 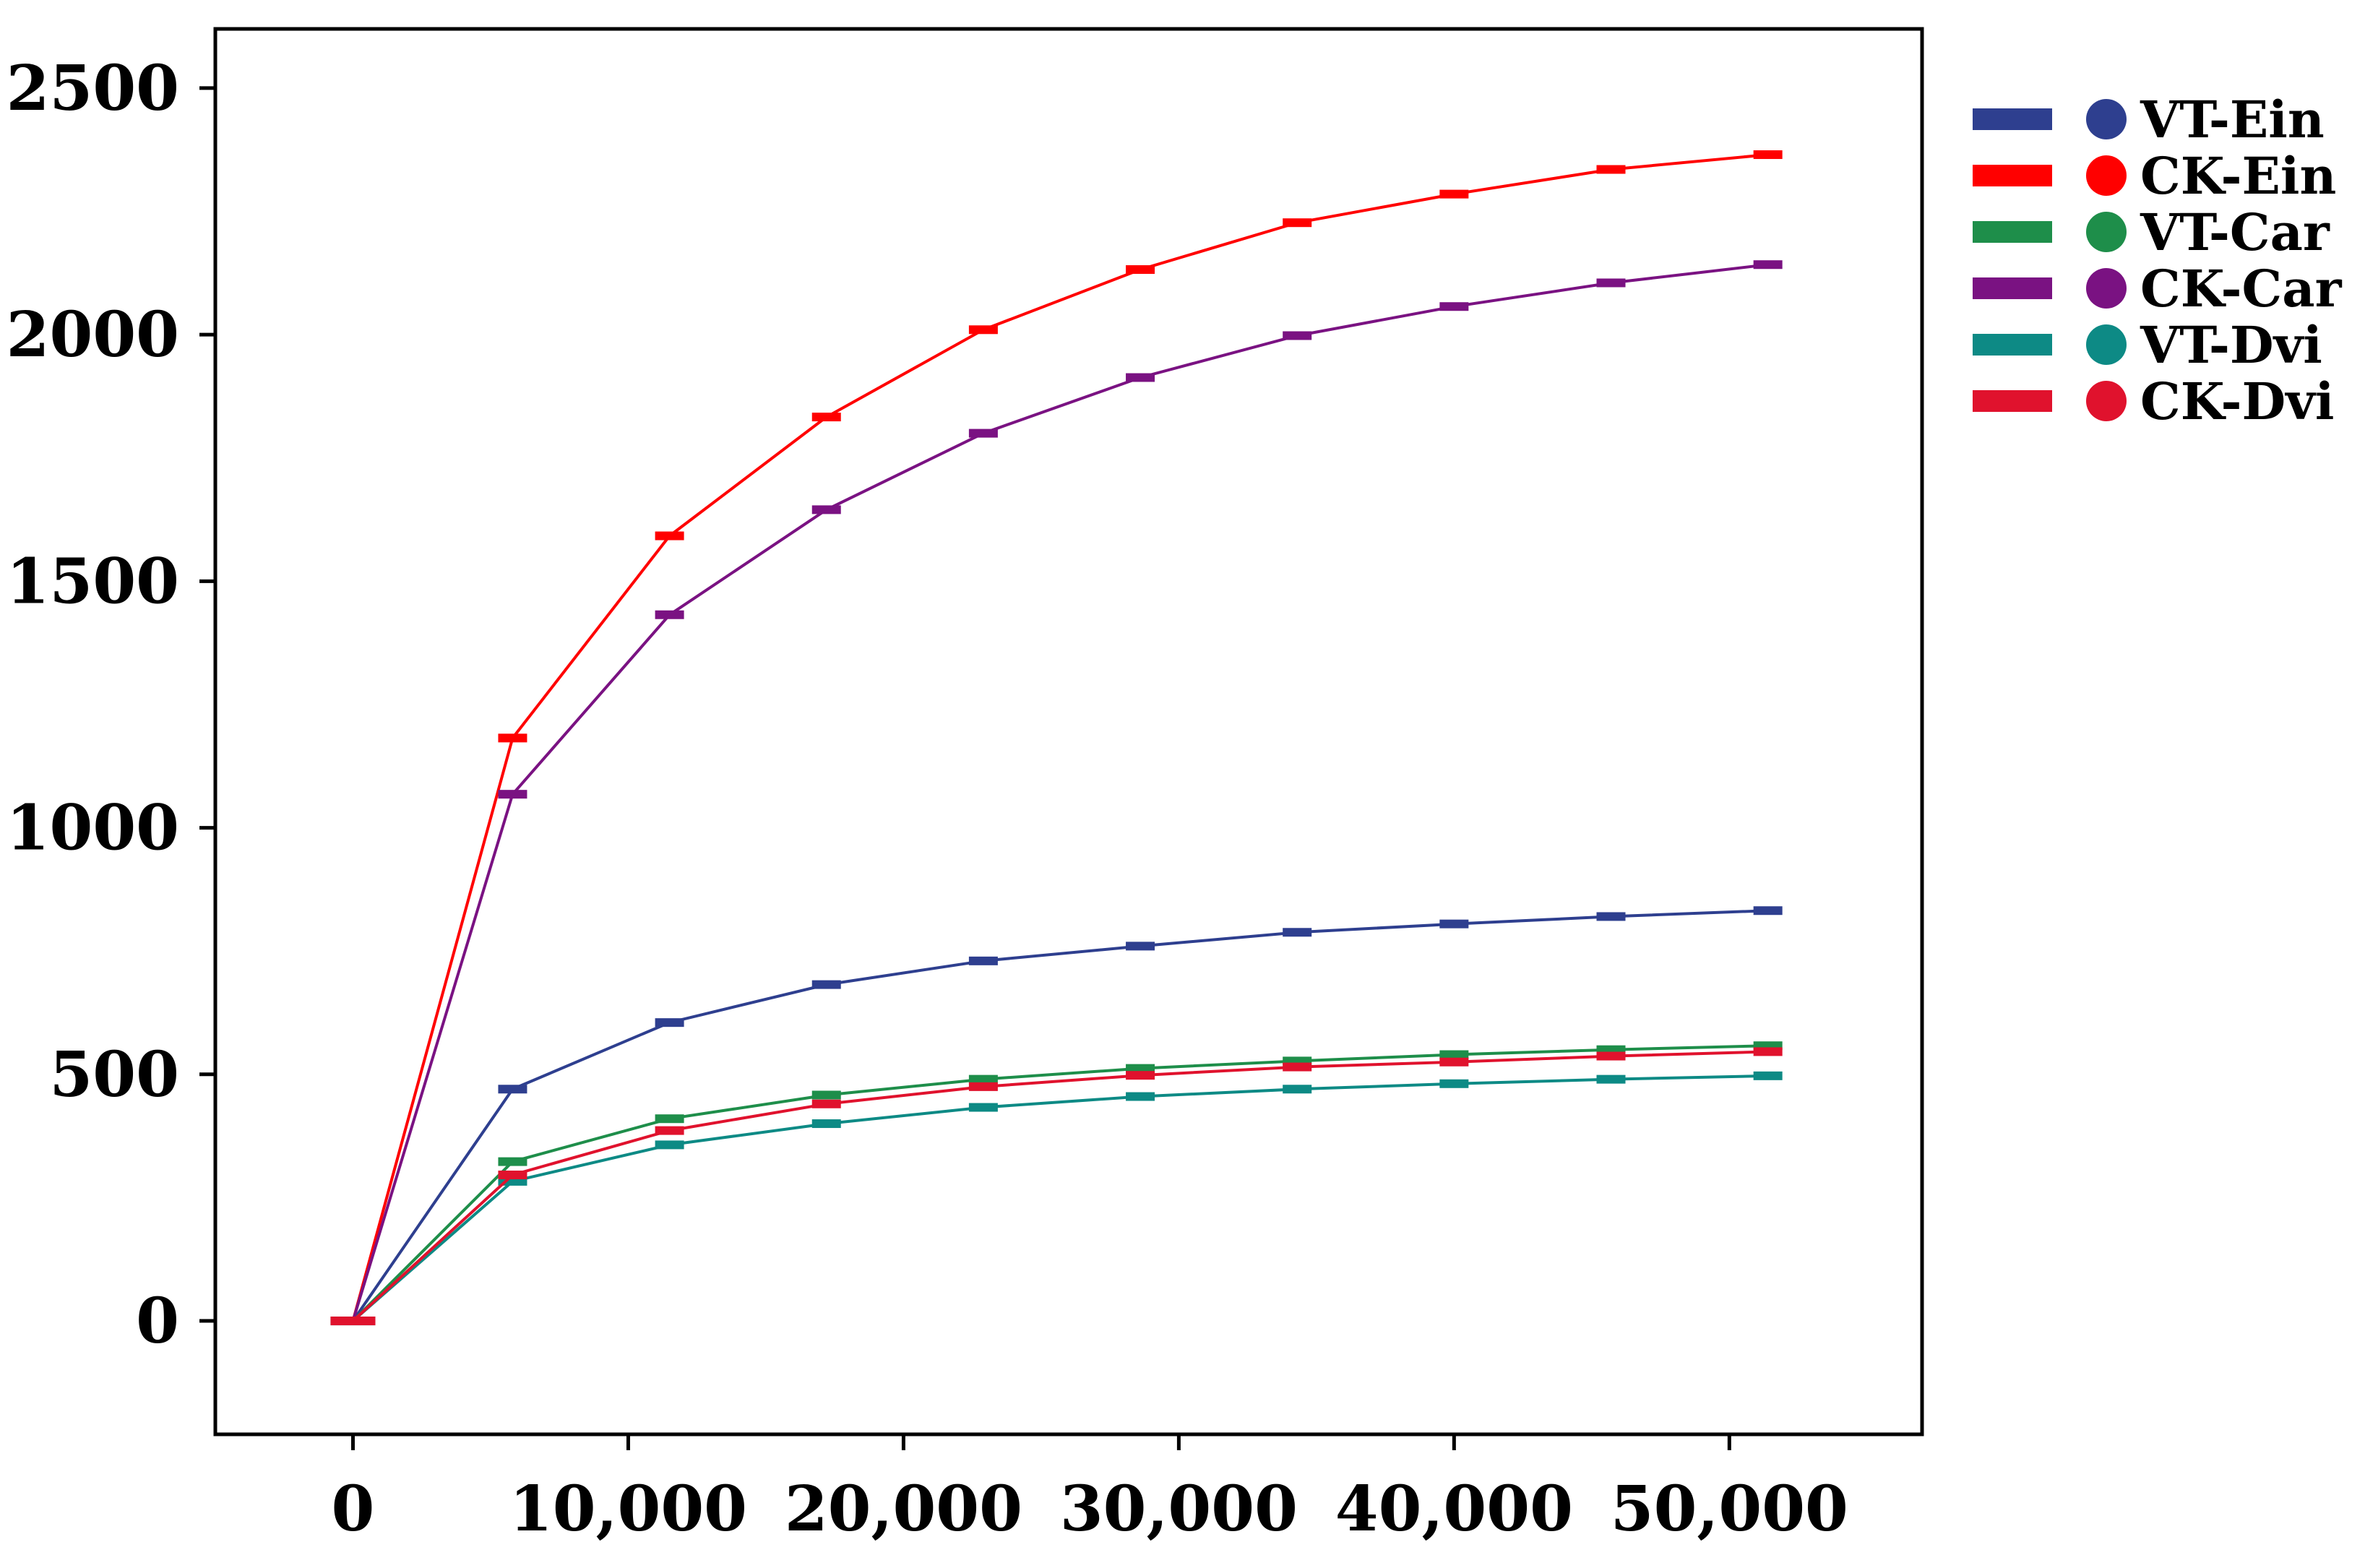 I want to click on legend-item: CK-Dvi, so click(x=2153, y=401).